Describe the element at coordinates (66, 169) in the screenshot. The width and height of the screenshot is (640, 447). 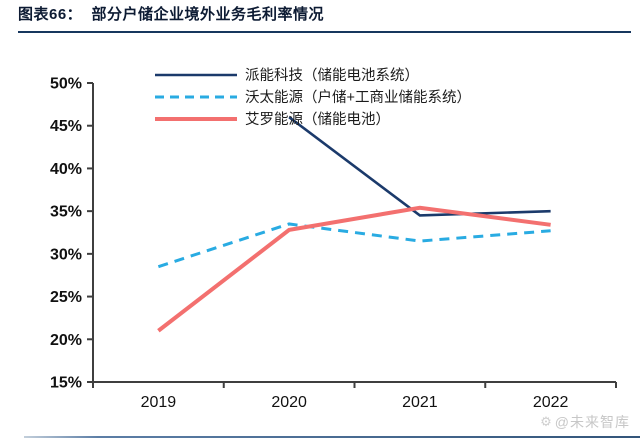
I see `y-tick-label: 40%` at that location.